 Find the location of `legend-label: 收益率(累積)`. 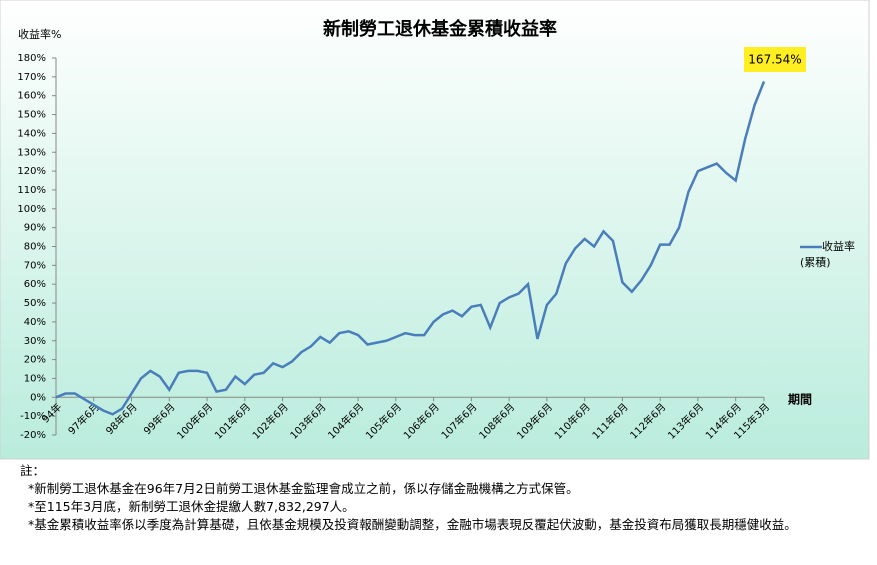

legend-label: 收益率(累積) is located at coordinates (827, 254).